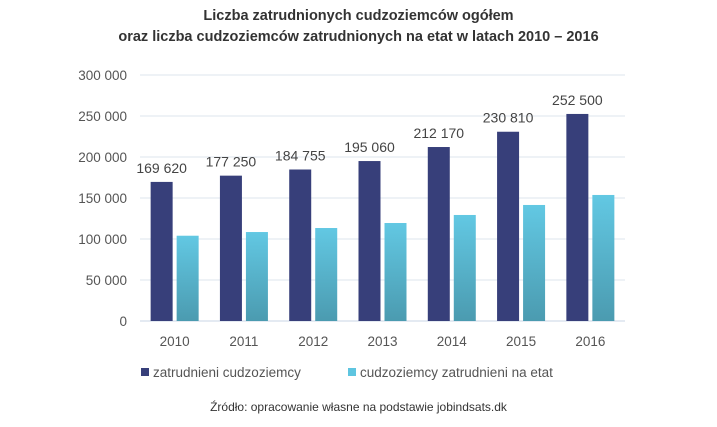 This screenshot has width=717, height=427. Describe the element at coordinates (313, 341) in the screenshot. I see `x-tick-label: 2012` at that location.